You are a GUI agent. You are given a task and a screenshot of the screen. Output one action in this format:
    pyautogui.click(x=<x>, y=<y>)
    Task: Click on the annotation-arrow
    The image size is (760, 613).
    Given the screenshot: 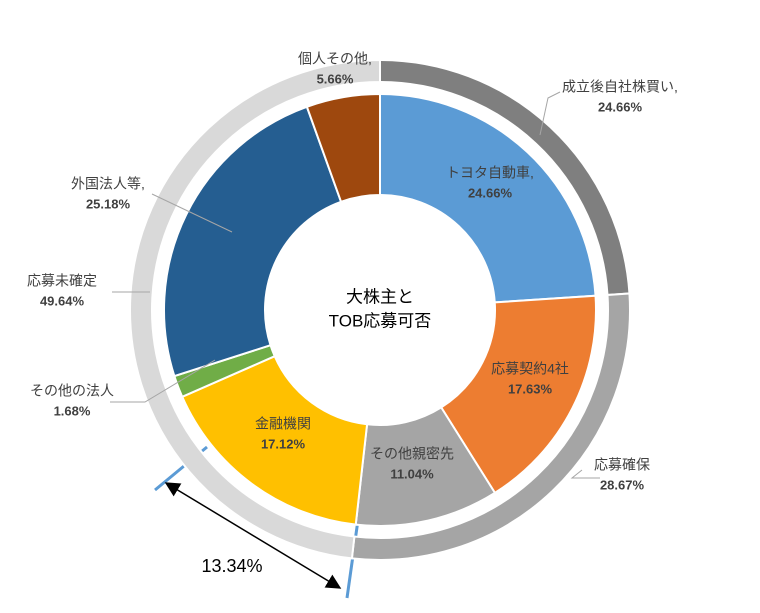 What is the action you would take?
    pyautogui.click(x=253, y=535)
    